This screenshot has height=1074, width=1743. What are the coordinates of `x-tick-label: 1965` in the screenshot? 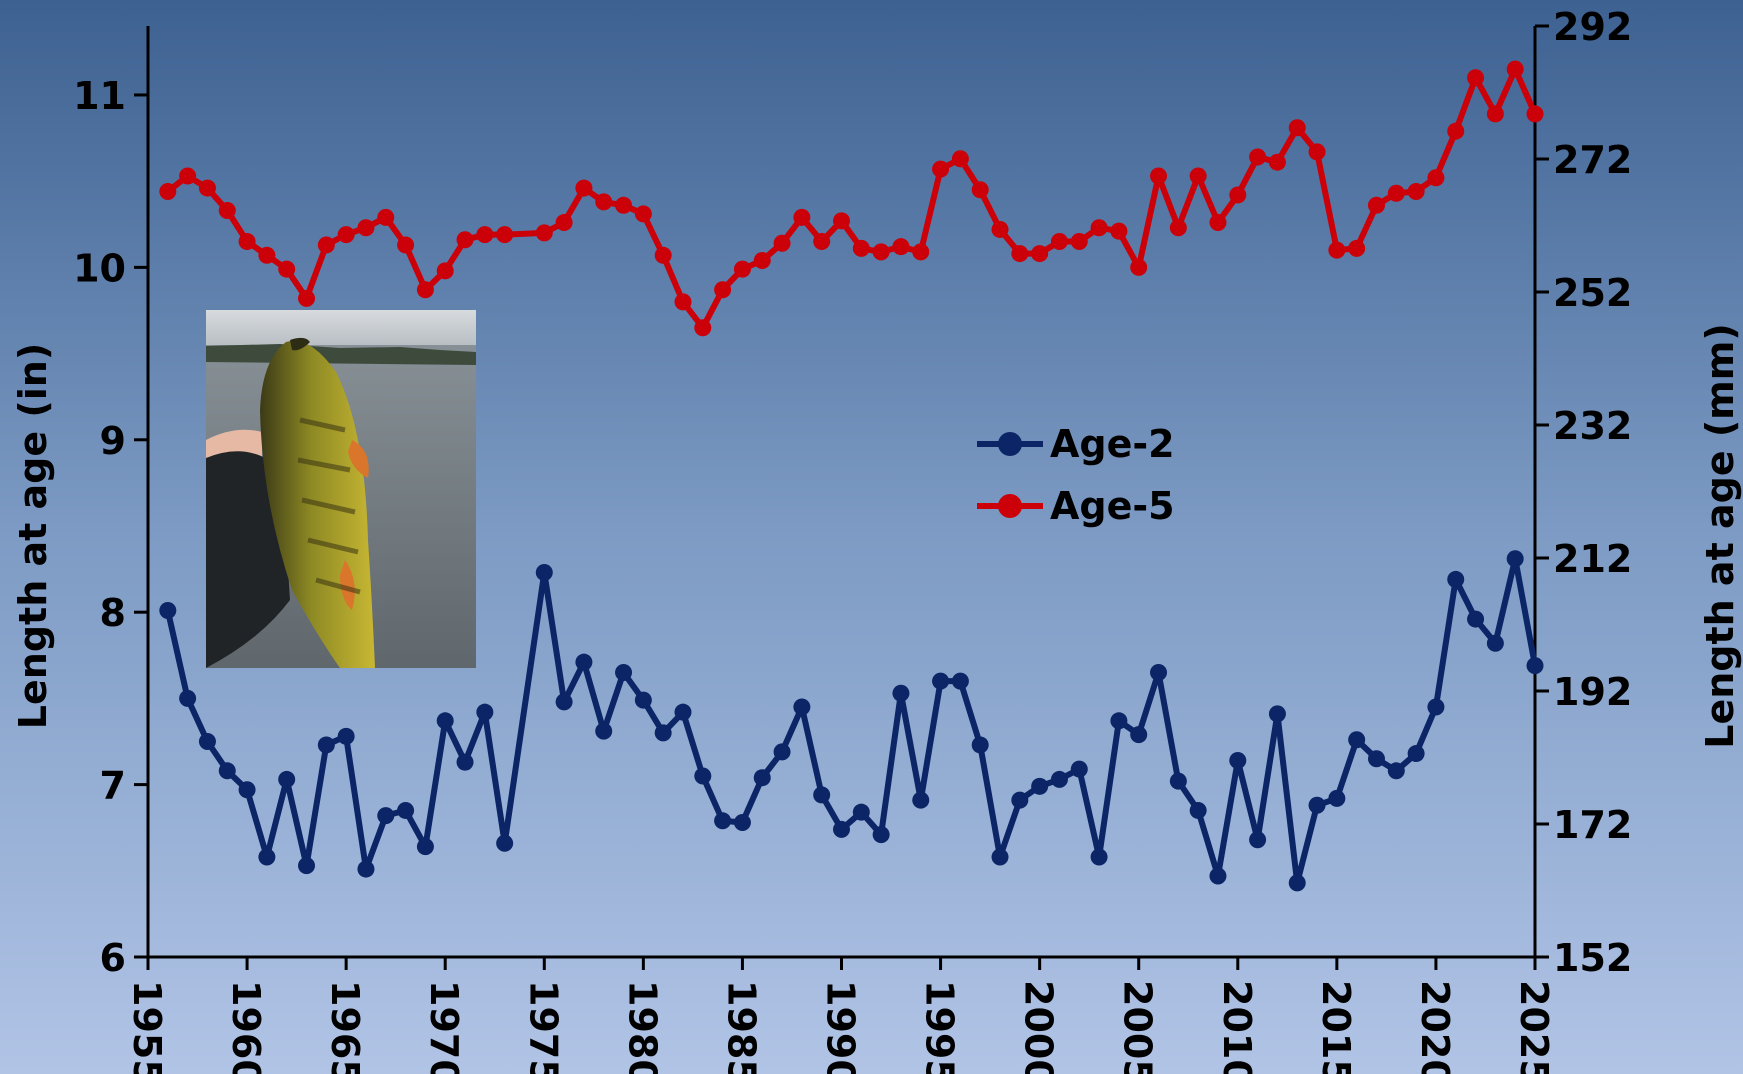 It's located at (345, 1027).